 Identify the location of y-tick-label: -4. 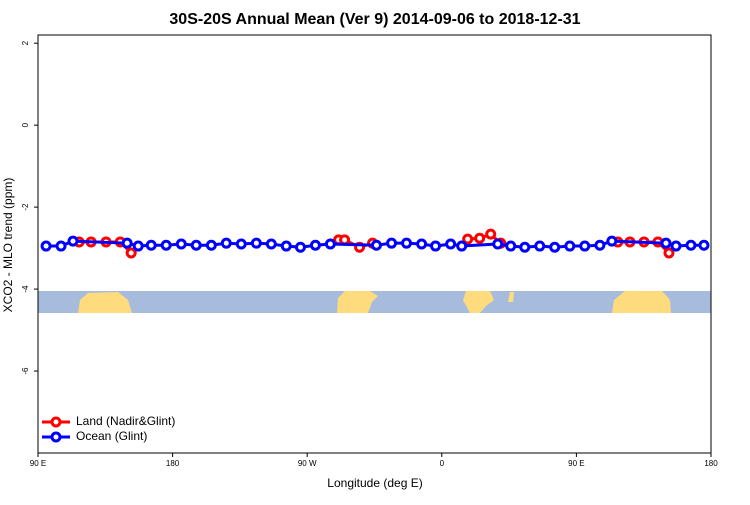
(25, 289).